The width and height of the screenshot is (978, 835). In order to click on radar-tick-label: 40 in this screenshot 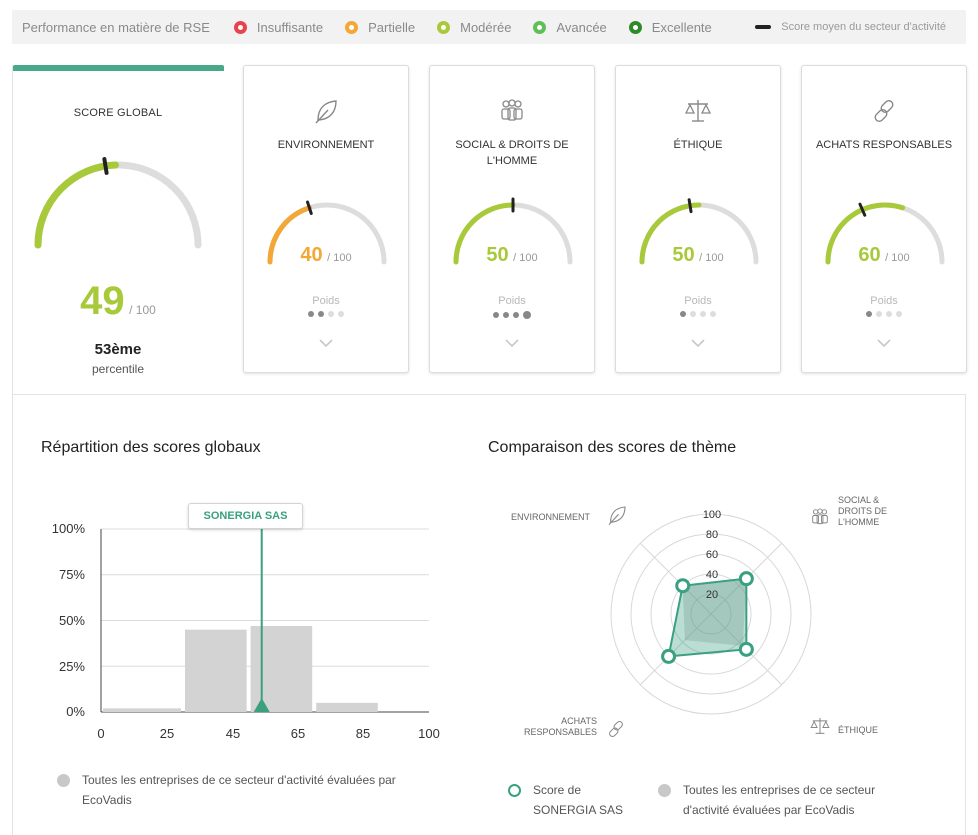, I will do `click(712, 575)`.